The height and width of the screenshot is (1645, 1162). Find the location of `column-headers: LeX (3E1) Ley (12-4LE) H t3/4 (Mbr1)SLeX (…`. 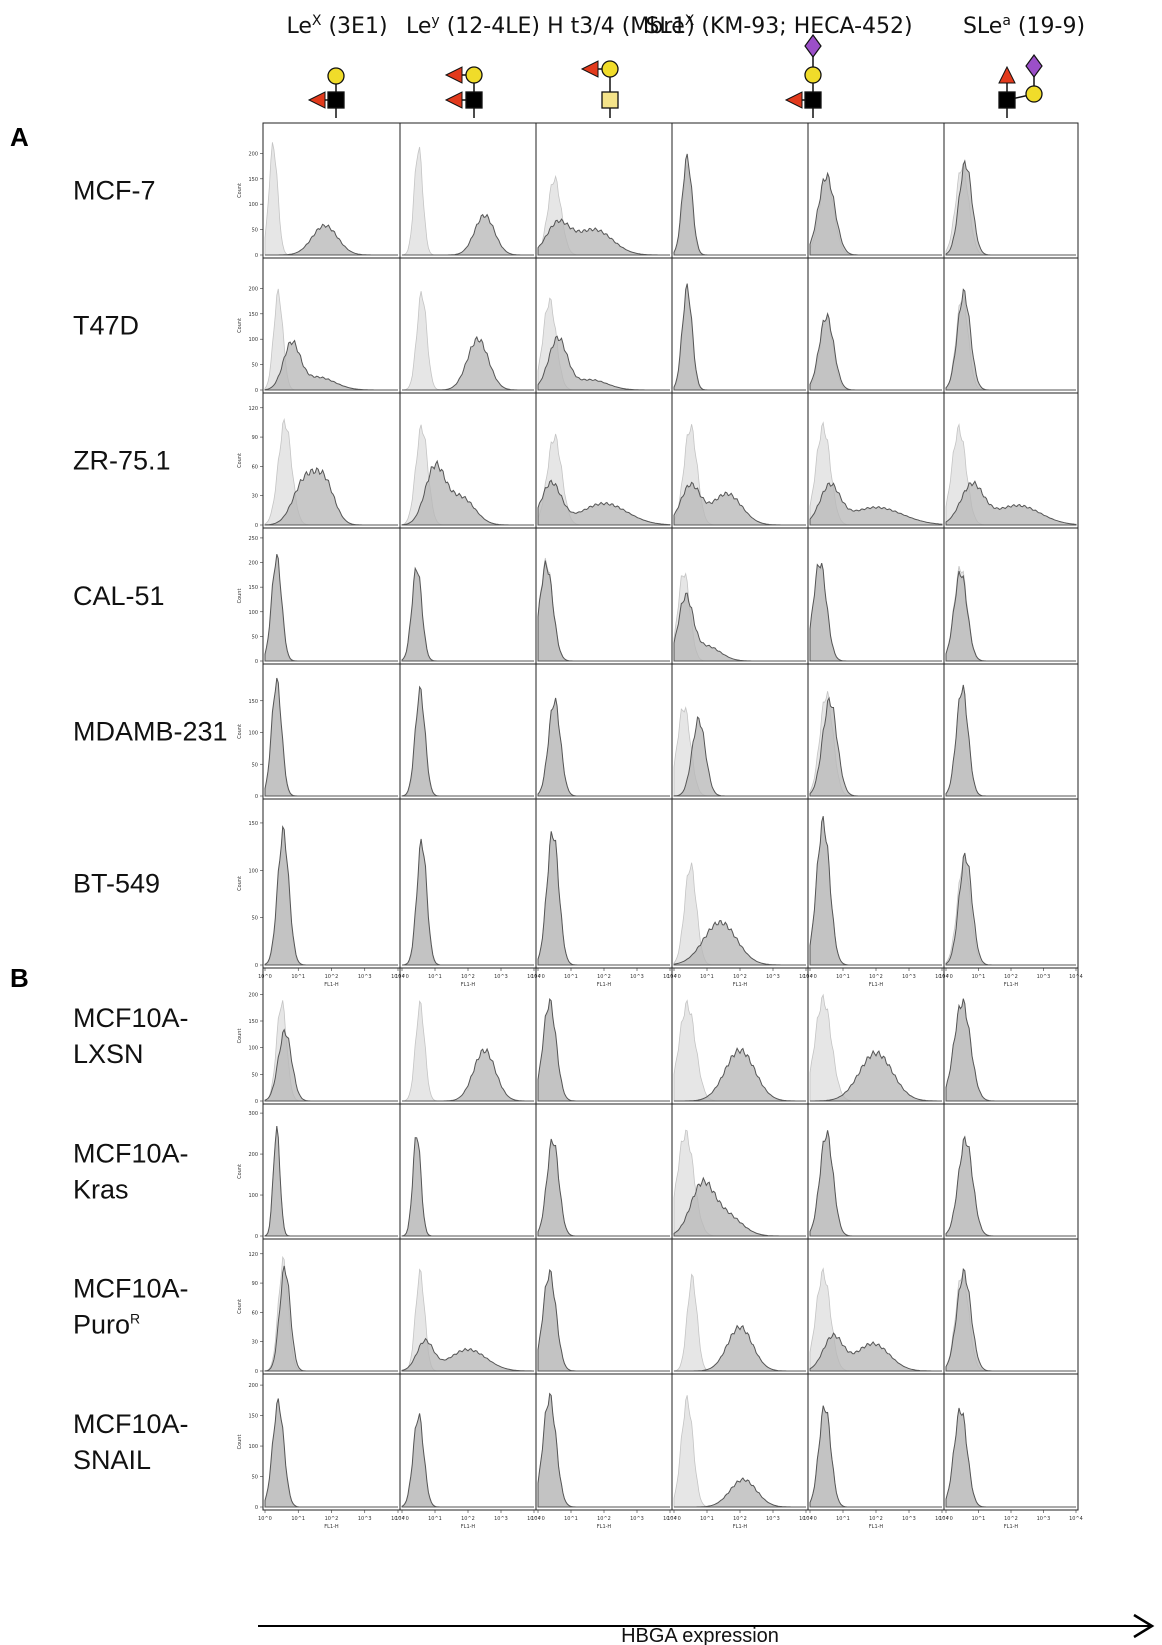

column-headers: LeX (3E1) Ley (12-4LE) H t3/4 (Mbr1)SLeX (… is located at coordinates (685, 26).